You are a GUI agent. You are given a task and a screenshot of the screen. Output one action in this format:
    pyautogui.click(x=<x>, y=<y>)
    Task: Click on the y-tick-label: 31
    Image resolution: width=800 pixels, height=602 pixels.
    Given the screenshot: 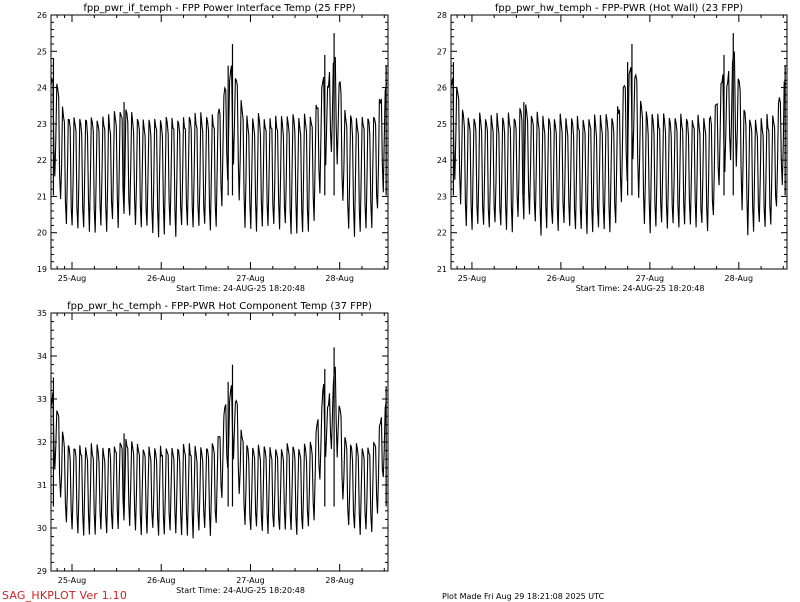 What is the action you would take?
    pyautogui.click(x=42, y=485)
    